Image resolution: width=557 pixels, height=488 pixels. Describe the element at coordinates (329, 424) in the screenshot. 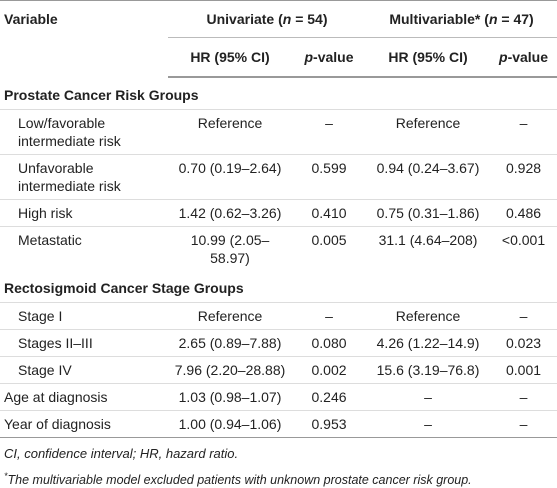

I see `cell: 0.953` at that location.